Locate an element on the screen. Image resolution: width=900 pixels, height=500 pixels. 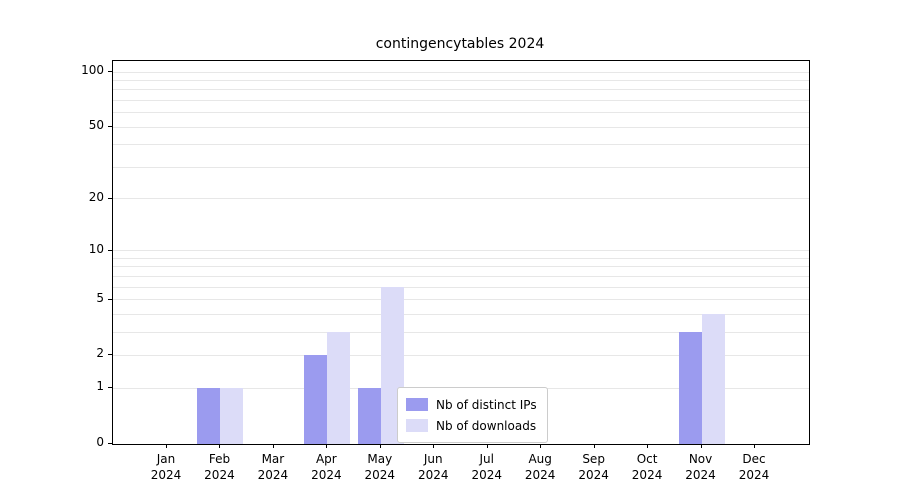
legend-item-distinct-ips: Nb of distinct IPs is located at coordinates (471, 404).